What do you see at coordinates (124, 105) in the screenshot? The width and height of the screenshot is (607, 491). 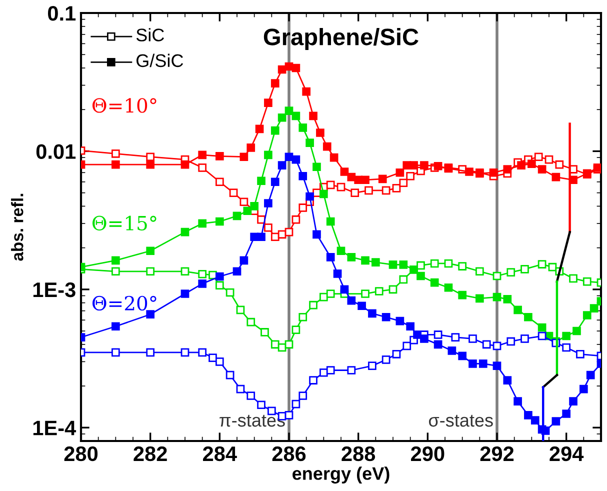 I see `annotation: Θ=10°` at bounding box center [124, 105].